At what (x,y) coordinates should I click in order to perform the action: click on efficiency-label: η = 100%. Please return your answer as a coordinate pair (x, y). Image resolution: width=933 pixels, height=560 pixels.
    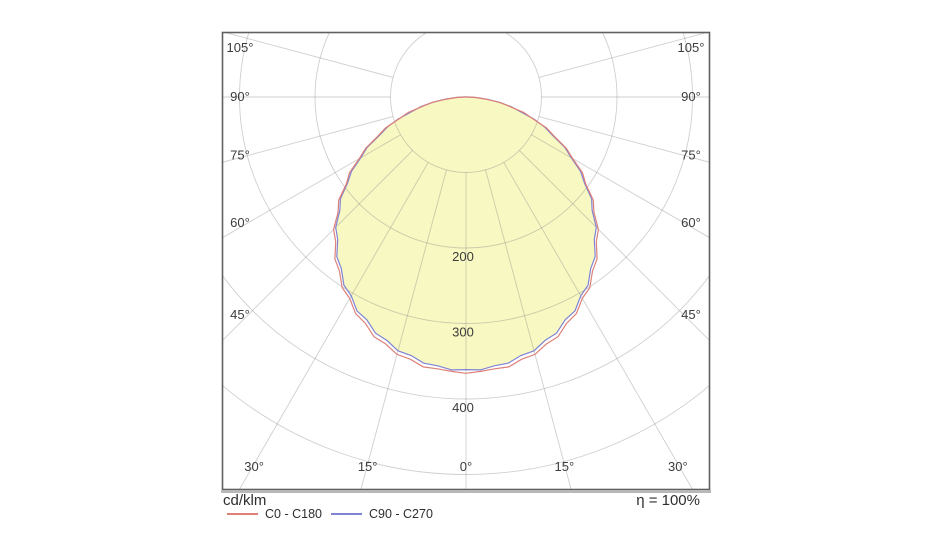
    Looking at the image, I should click on (668, 500).